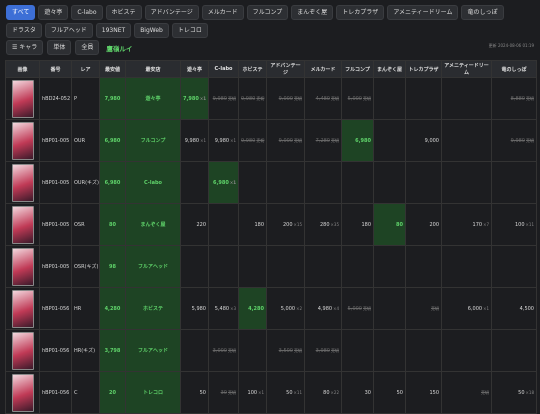 The image size is (540, 414). I want to click on price-cell: 80×22, so click(323, 392).